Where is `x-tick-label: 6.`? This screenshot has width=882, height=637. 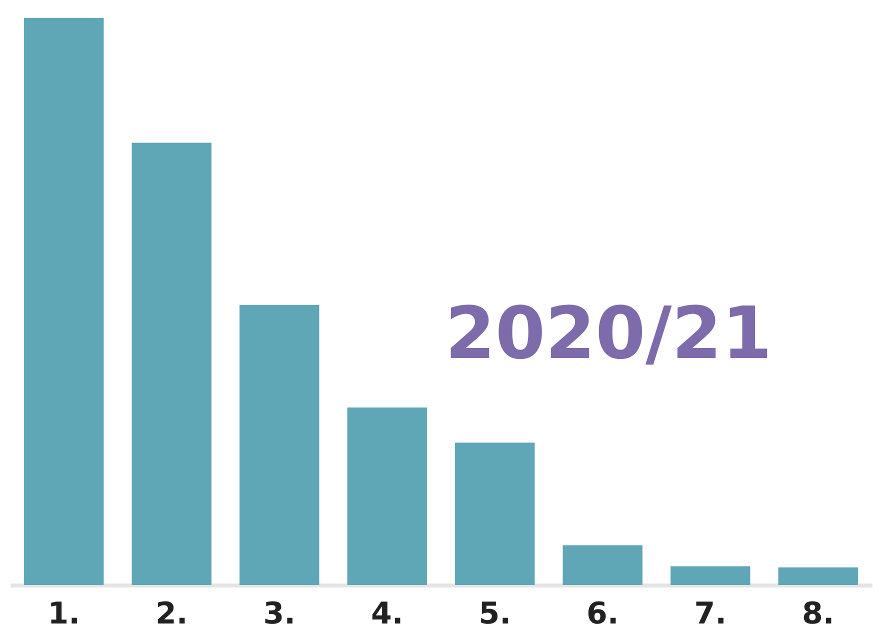
x-tick-label: 6. is located at coordinates (602, 614).